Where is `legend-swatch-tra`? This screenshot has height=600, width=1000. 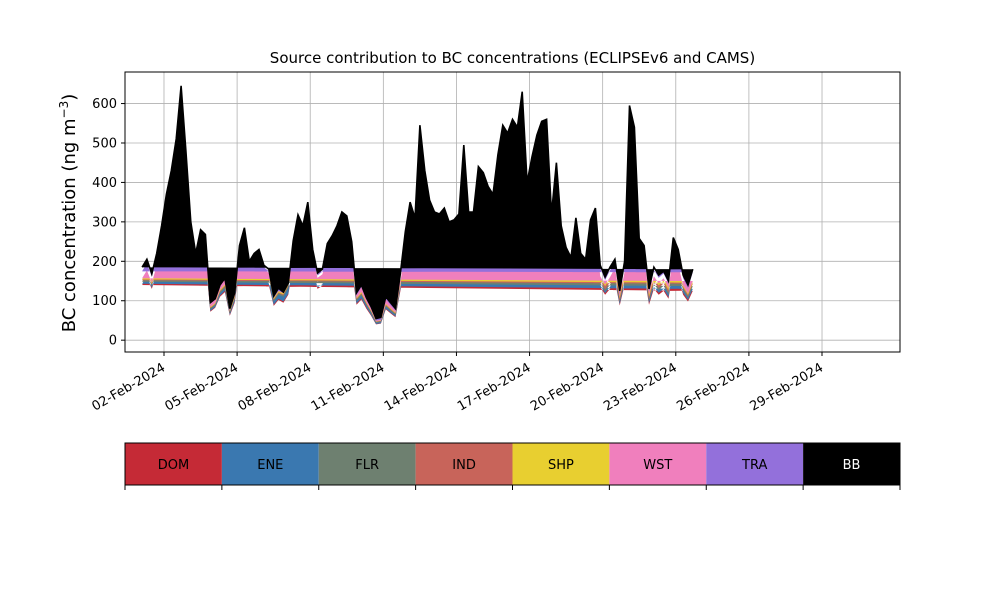
legend-swatch-tra is located at coordinates (755, 464).